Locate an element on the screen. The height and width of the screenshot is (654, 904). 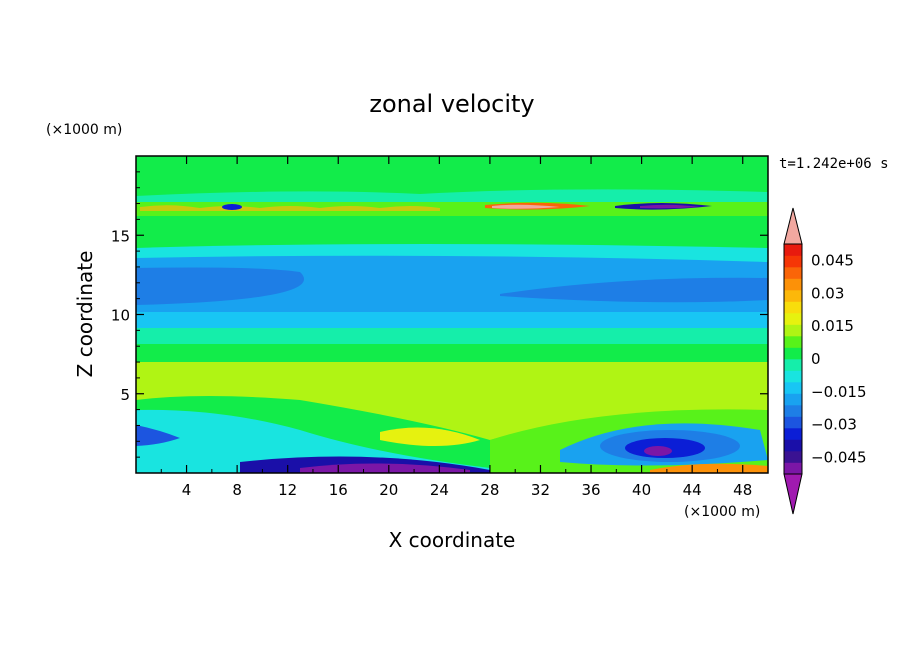
band-negative-right is located at coordinates (634, 290).